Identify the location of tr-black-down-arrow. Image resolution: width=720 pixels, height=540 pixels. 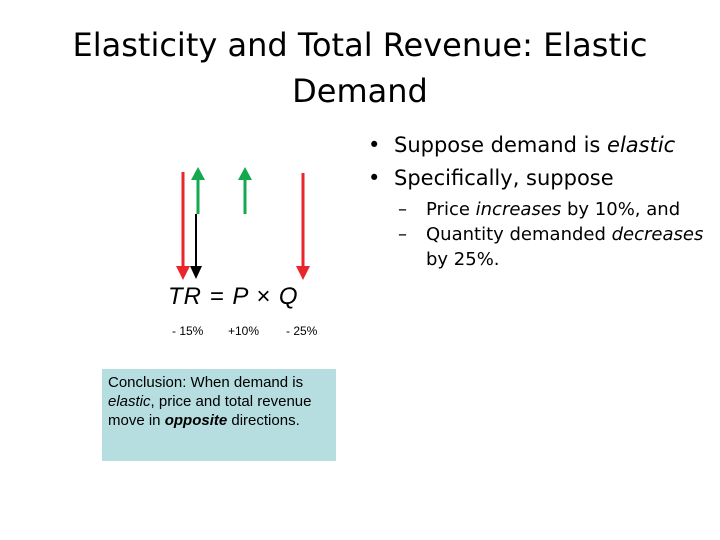
(196, 246).